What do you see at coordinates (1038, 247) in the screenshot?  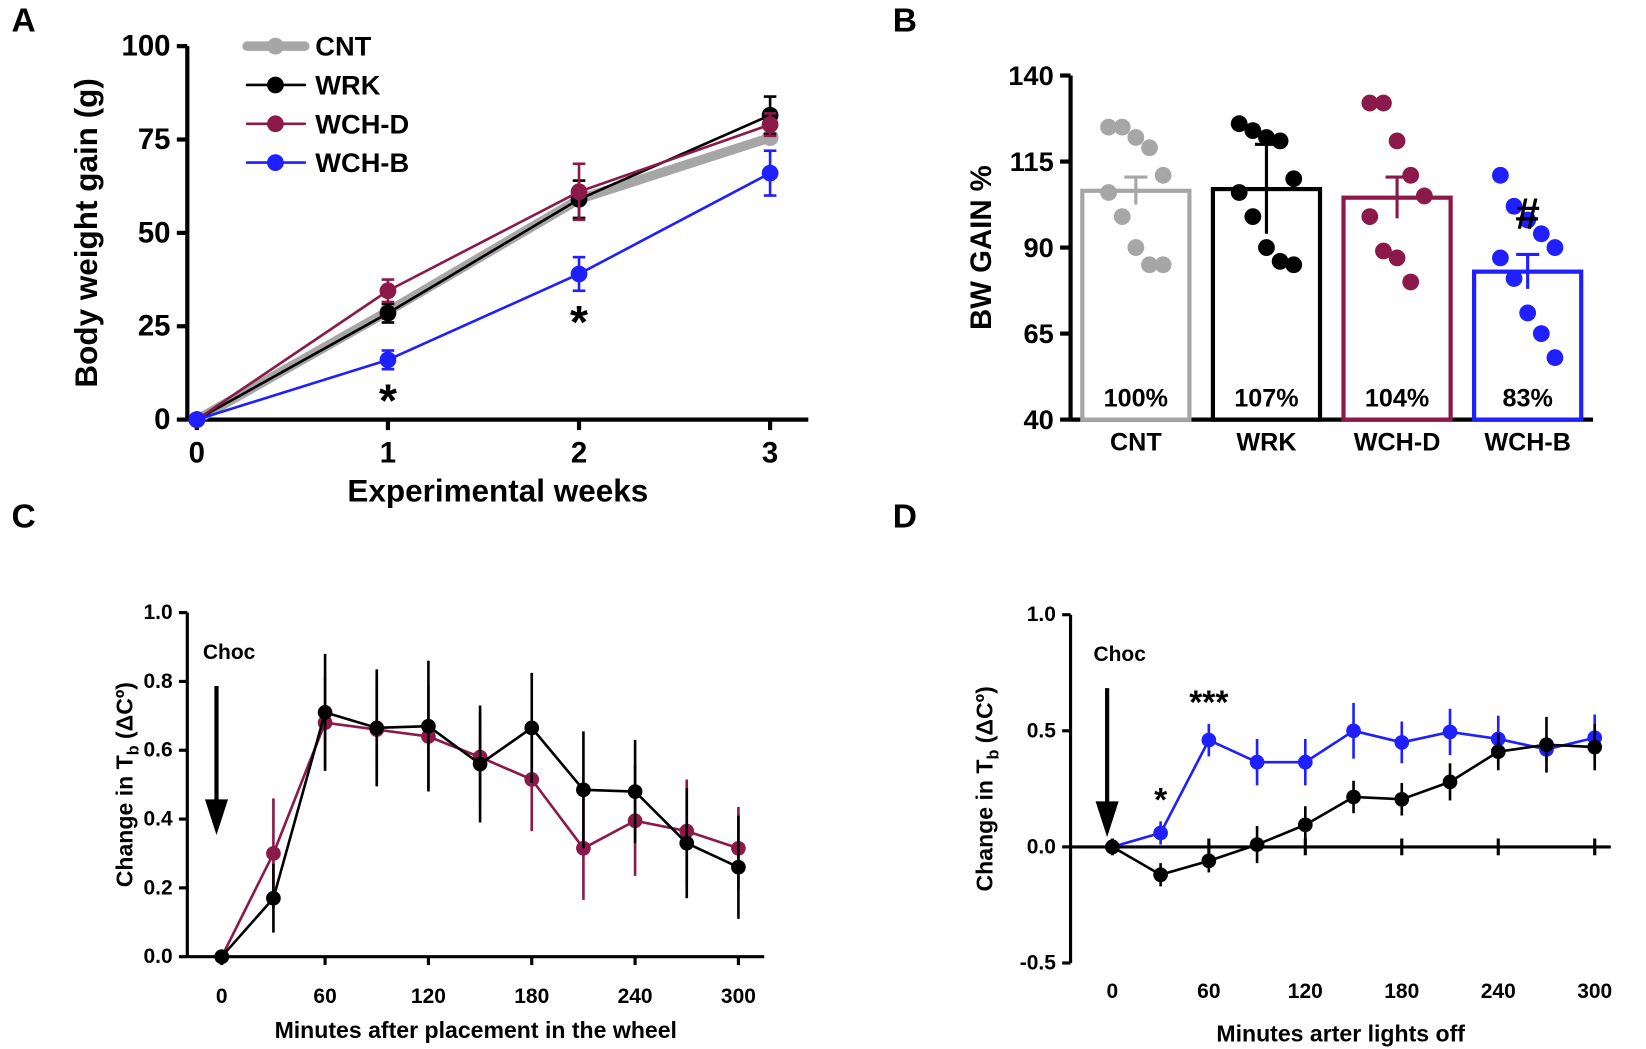 I see `y-tick-label: 90` at bounding box center [1038, 247].